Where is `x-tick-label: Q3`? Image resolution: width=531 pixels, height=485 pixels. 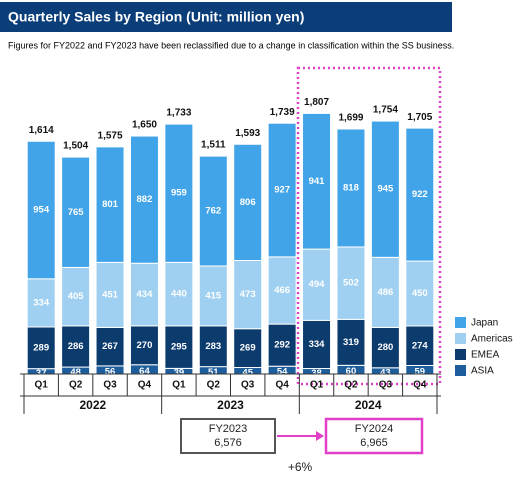 x-tick-label: Q3 is located at coordinates (248, 385).